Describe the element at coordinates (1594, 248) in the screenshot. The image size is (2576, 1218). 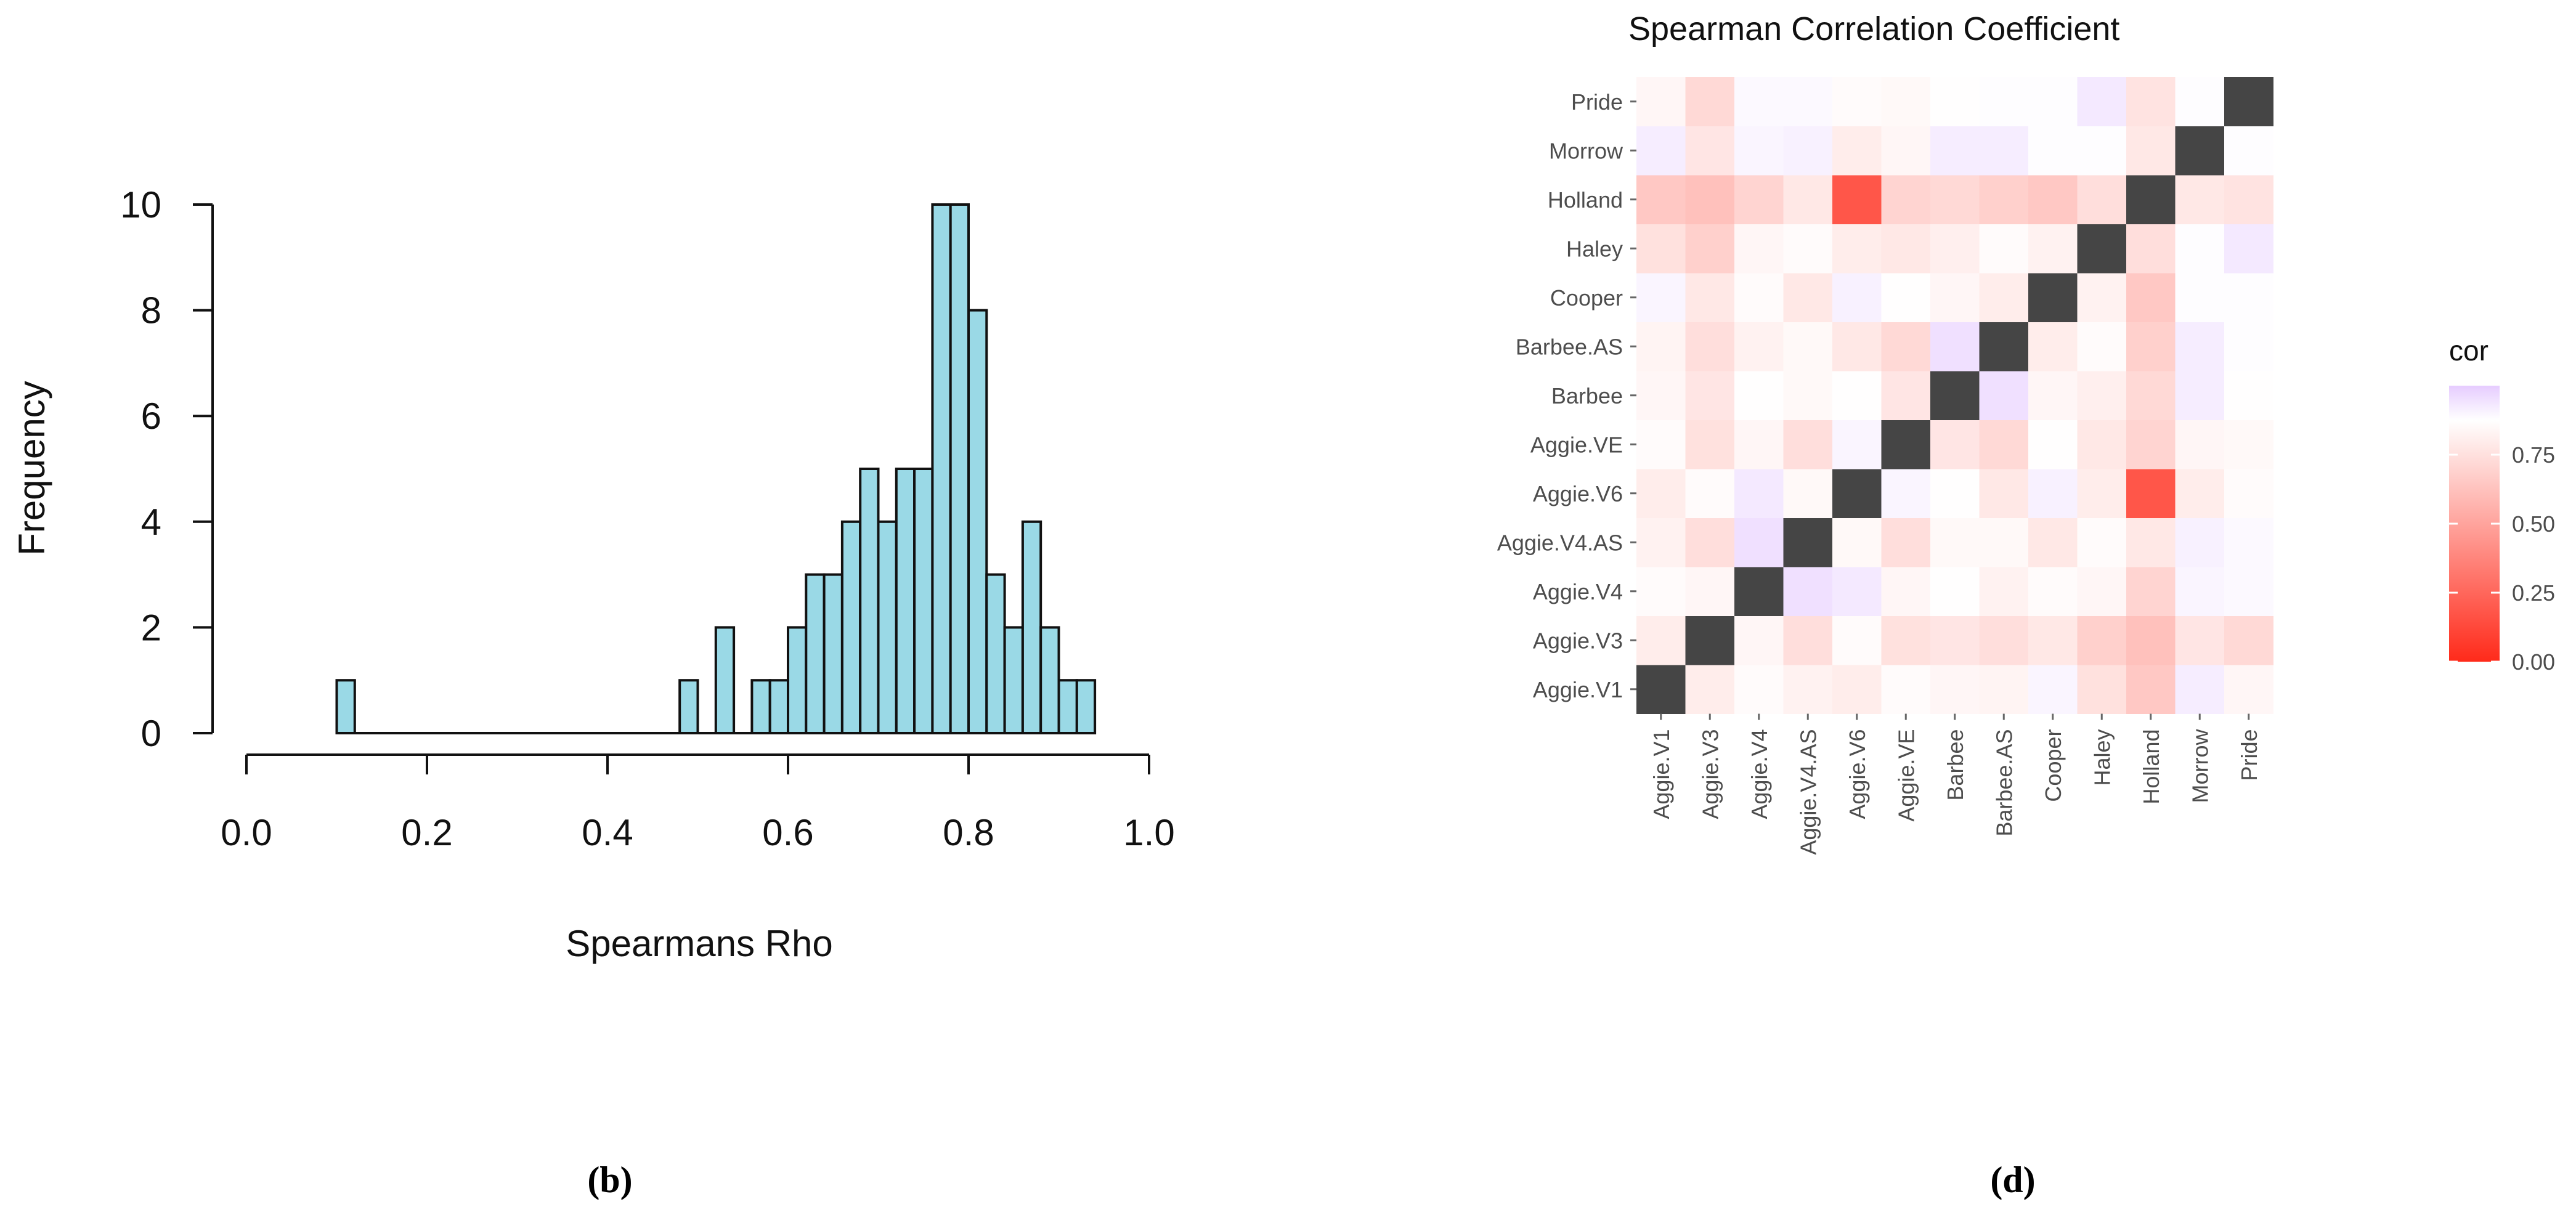
I see `heatmap-row-label: Haley` at that location.